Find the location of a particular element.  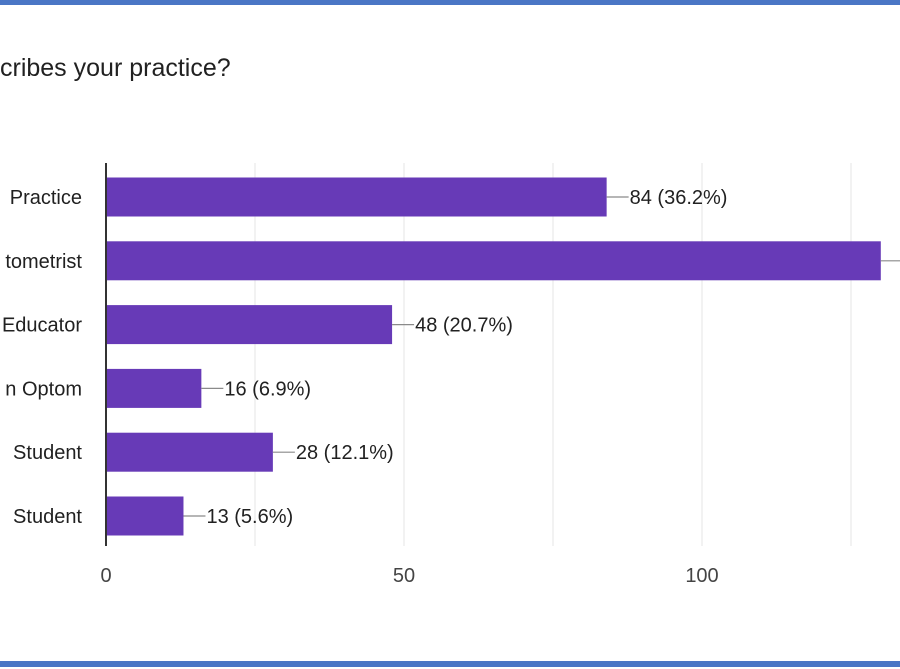

chart-title: cribes your practice? is located at coordinates (115, 68).